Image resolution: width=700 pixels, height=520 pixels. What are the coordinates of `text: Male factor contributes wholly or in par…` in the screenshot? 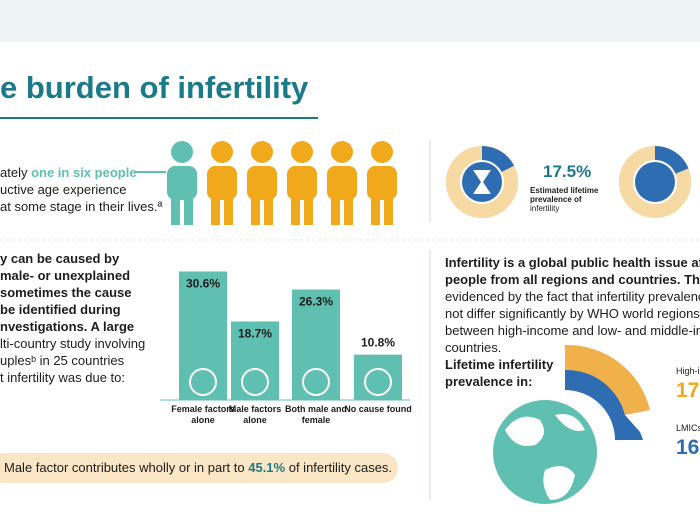 It's located at (126, 467).